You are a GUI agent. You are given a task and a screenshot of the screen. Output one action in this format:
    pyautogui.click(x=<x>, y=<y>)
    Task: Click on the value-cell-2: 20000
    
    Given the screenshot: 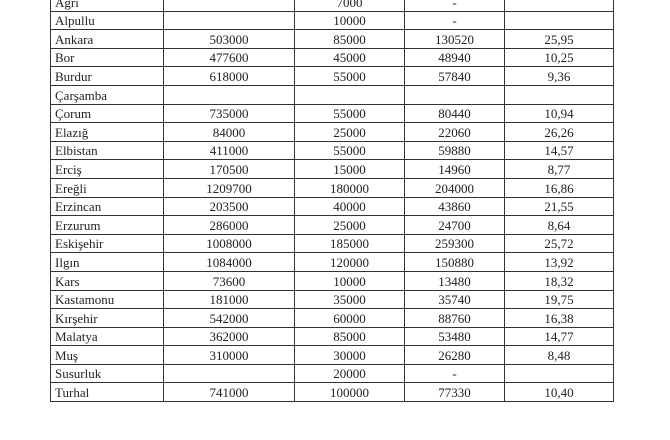 What is the action you would take?
    pyautogui.click(x=349, y=373)
    